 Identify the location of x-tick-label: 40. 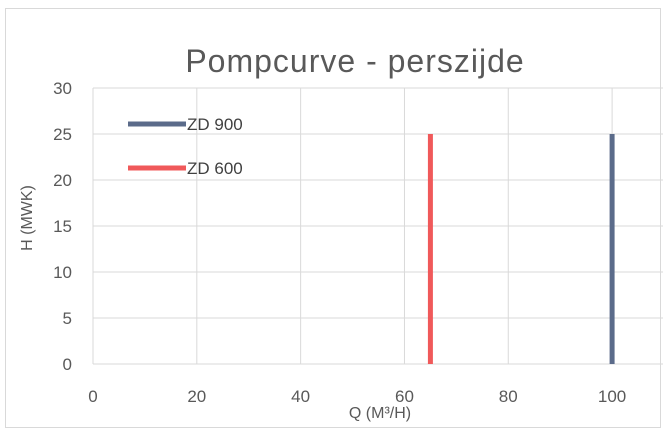
(300, 396).